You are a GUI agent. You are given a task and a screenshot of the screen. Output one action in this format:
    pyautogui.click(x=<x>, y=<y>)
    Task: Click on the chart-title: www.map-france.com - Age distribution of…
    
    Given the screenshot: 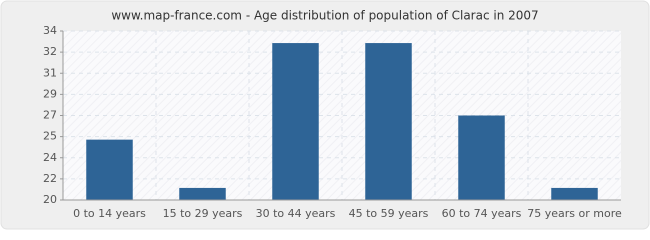 What is the action you would take?
    pyautogui.click(x=324, y=16)
    